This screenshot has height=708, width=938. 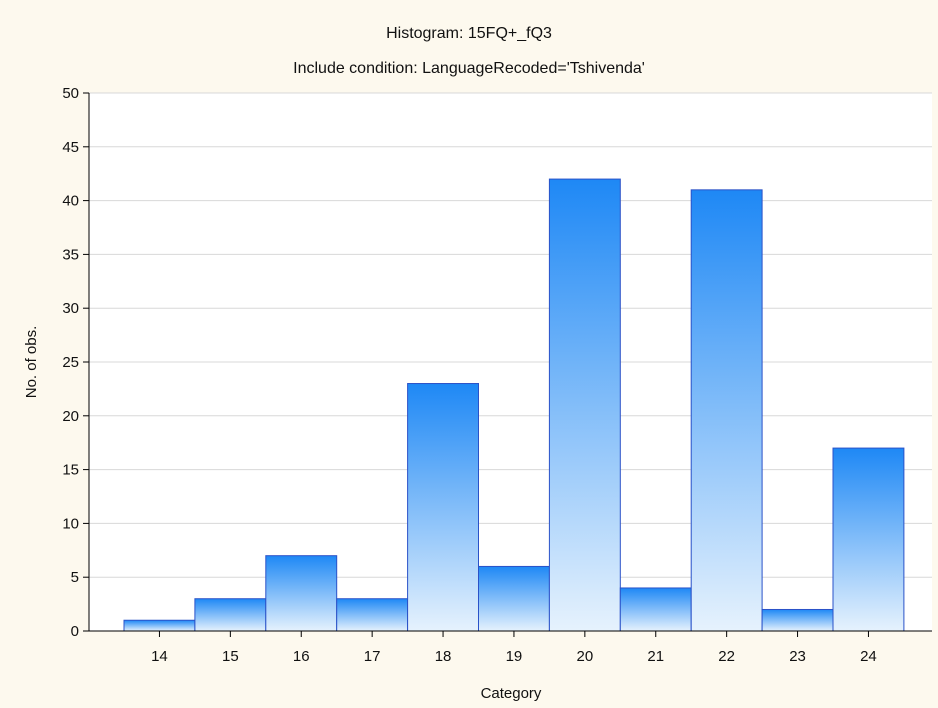 I want to click on chart-title: Histogram: 15FQ+_fQ3, so click(x=469, y=33).